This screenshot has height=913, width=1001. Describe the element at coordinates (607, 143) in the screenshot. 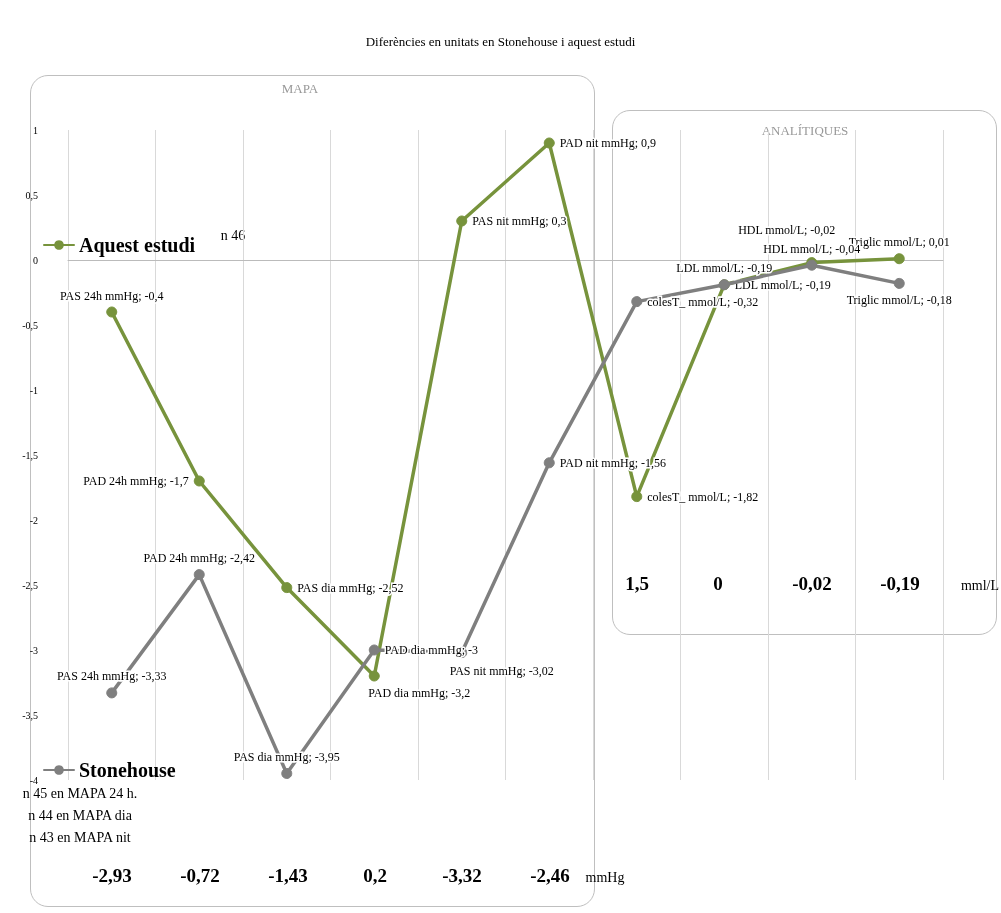

I see `data-label: PAD nit mmHg; 0,9` at that location.